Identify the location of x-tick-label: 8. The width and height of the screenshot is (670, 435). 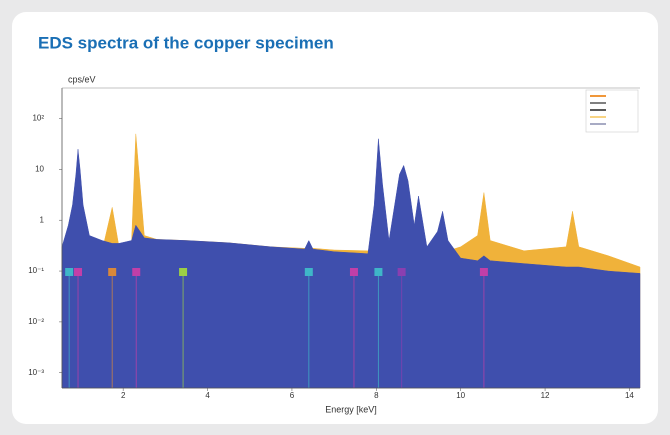
(376, 395).